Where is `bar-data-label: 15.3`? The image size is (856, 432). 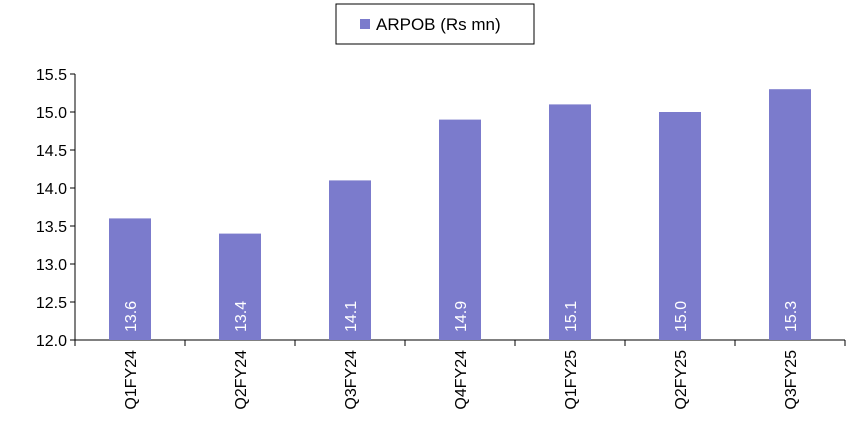
bar-data-label: 15.3 is located at coordinates (791, 316).